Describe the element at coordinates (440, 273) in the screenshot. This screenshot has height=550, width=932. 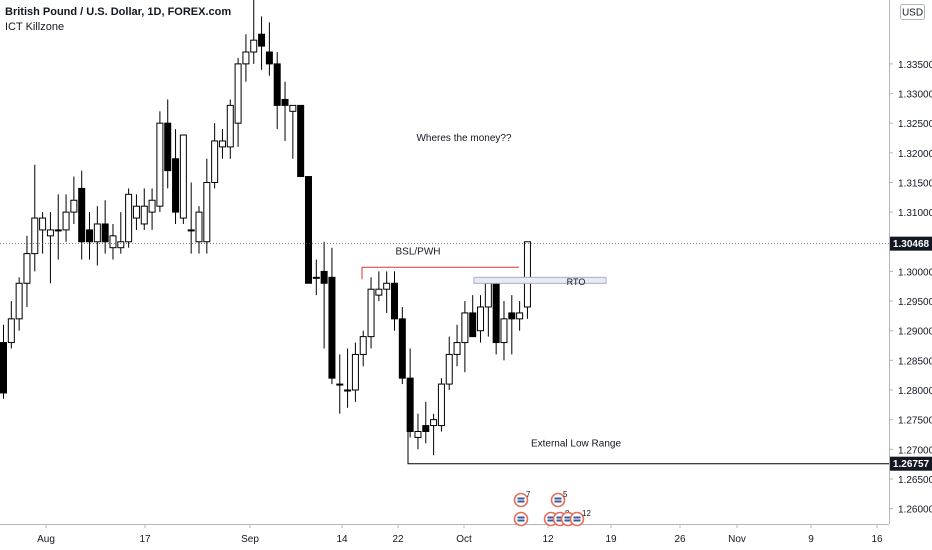
I see `bsl-pwh-line` at that location.